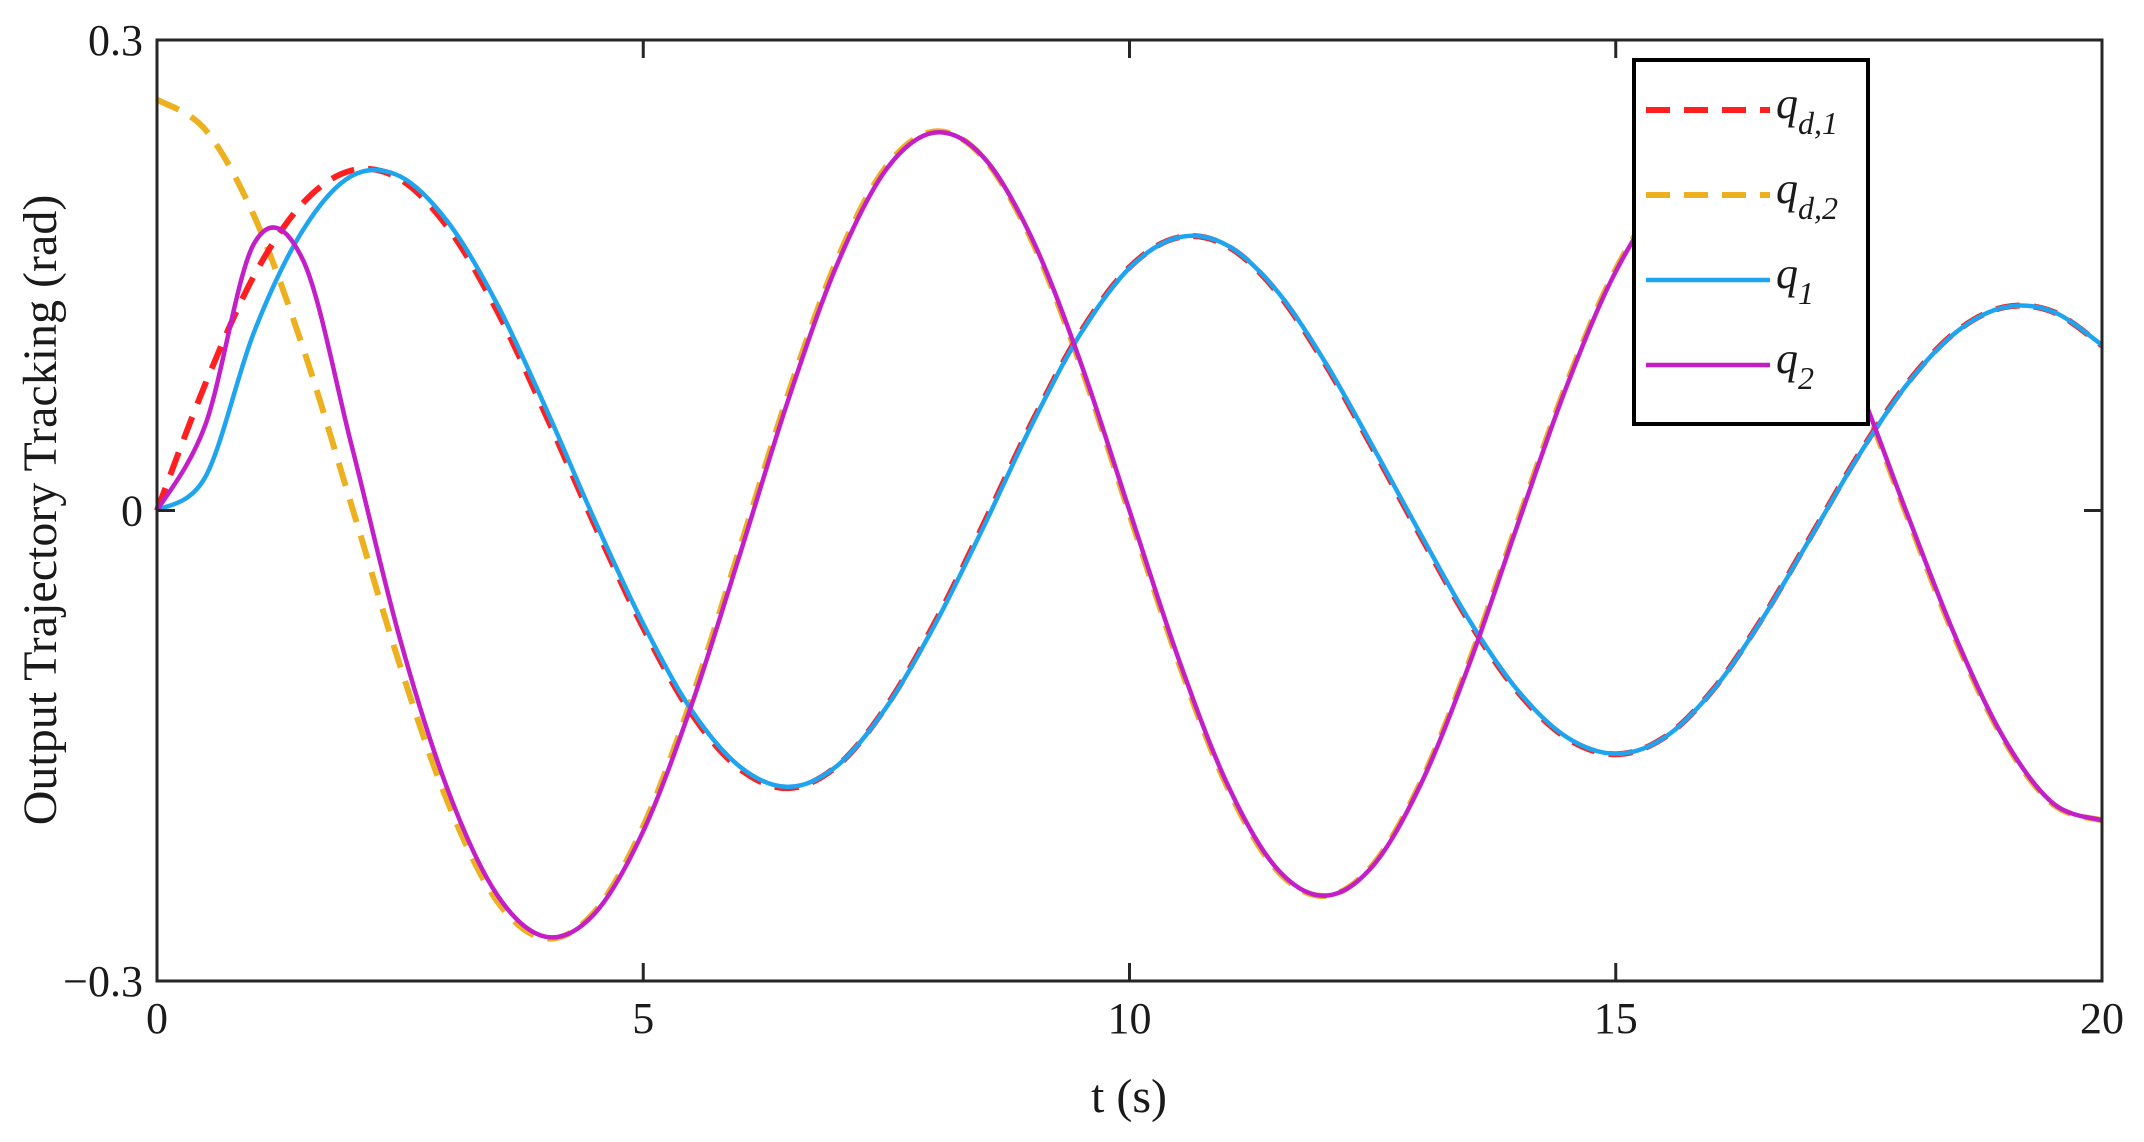  Describe the element at coordinates (1616, 1018) in the screenshot. I see `x-tick-label: 15` at that location.